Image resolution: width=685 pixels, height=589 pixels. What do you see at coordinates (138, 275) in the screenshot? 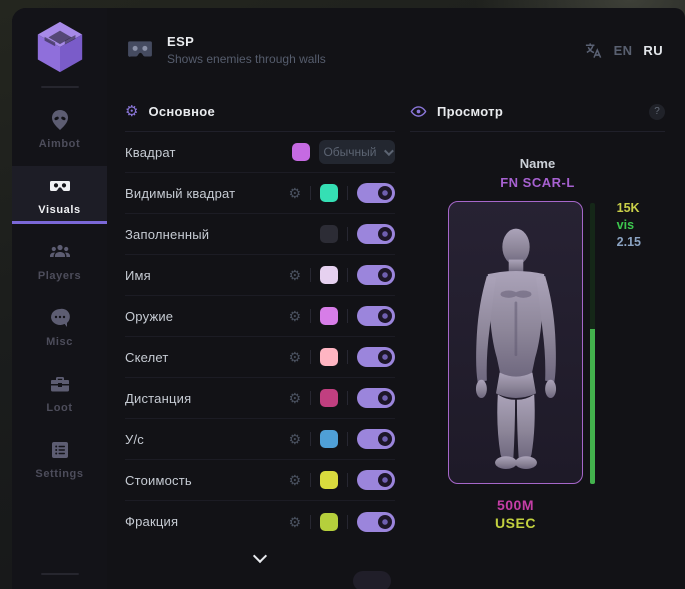
I see `setting-label: Имя` at bounding box center [138, 275].